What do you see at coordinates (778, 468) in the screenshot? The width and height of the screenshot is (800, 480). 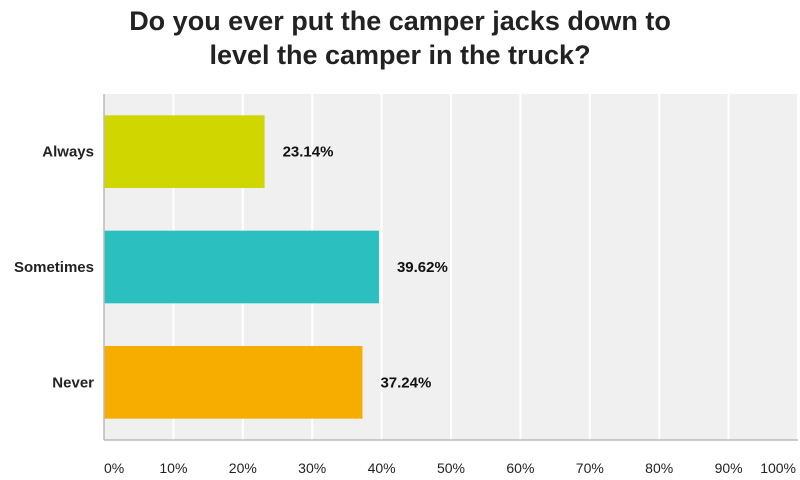 I see `x-tick-label-100: 100%` at bounding box center [778, 468].